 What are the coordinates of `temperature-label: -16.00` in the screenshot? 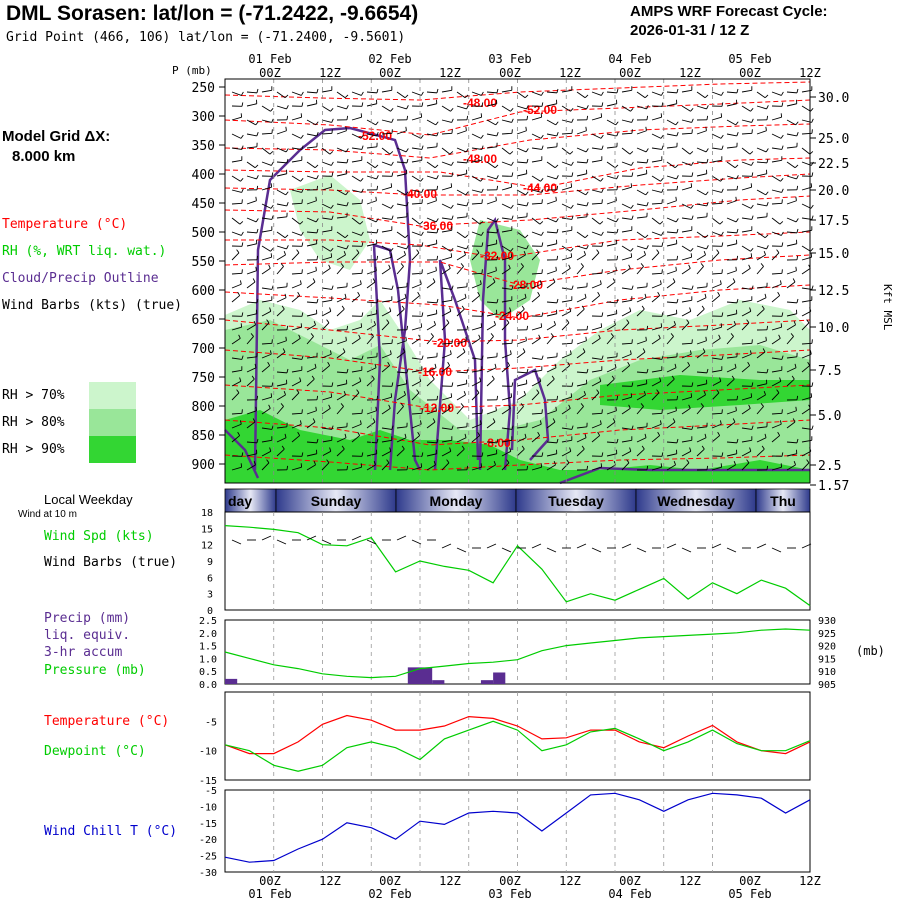 It's located at (435, 372).